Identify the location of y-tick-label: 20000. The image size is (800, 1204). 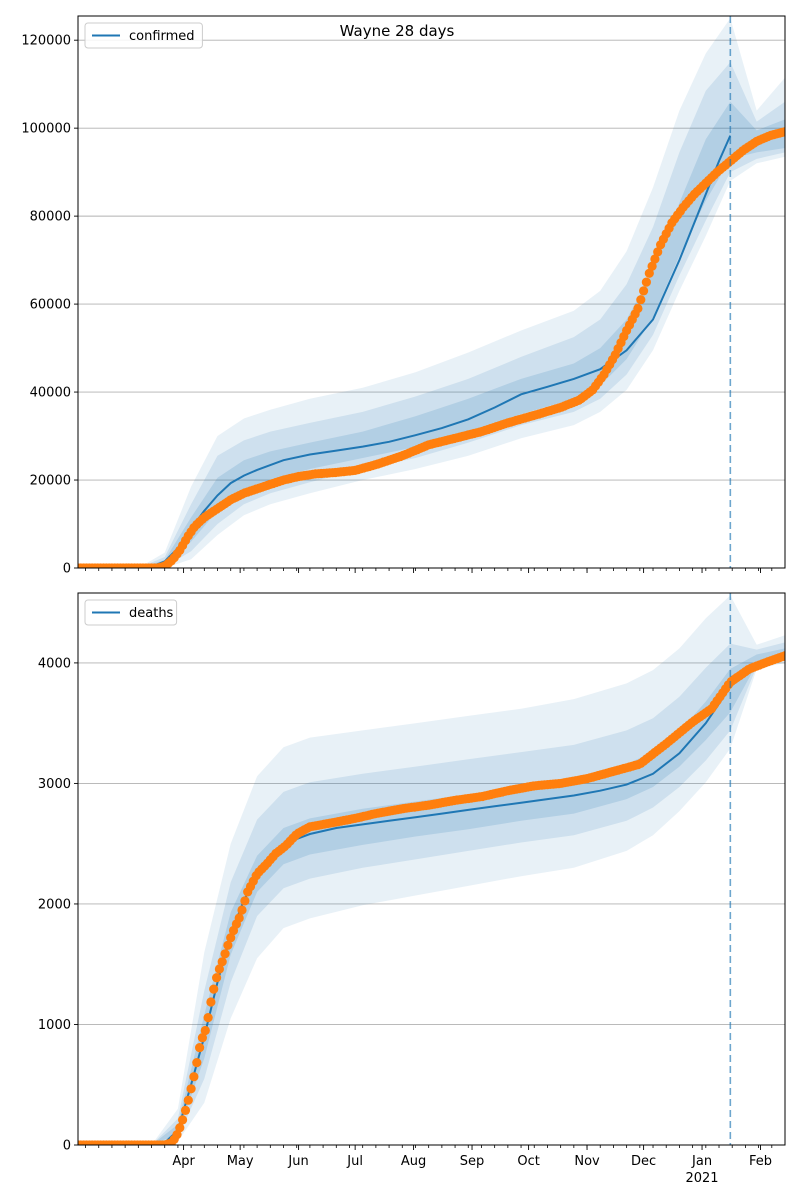
(50, 481).